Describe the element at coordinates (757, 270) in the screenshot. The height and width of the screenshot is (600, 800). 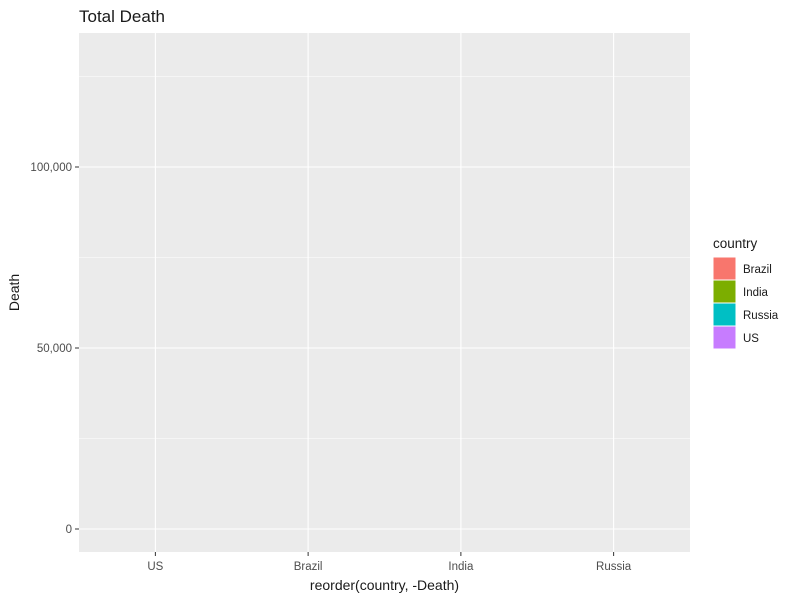
I see `legend-label-brazil: Brazil` at that location.